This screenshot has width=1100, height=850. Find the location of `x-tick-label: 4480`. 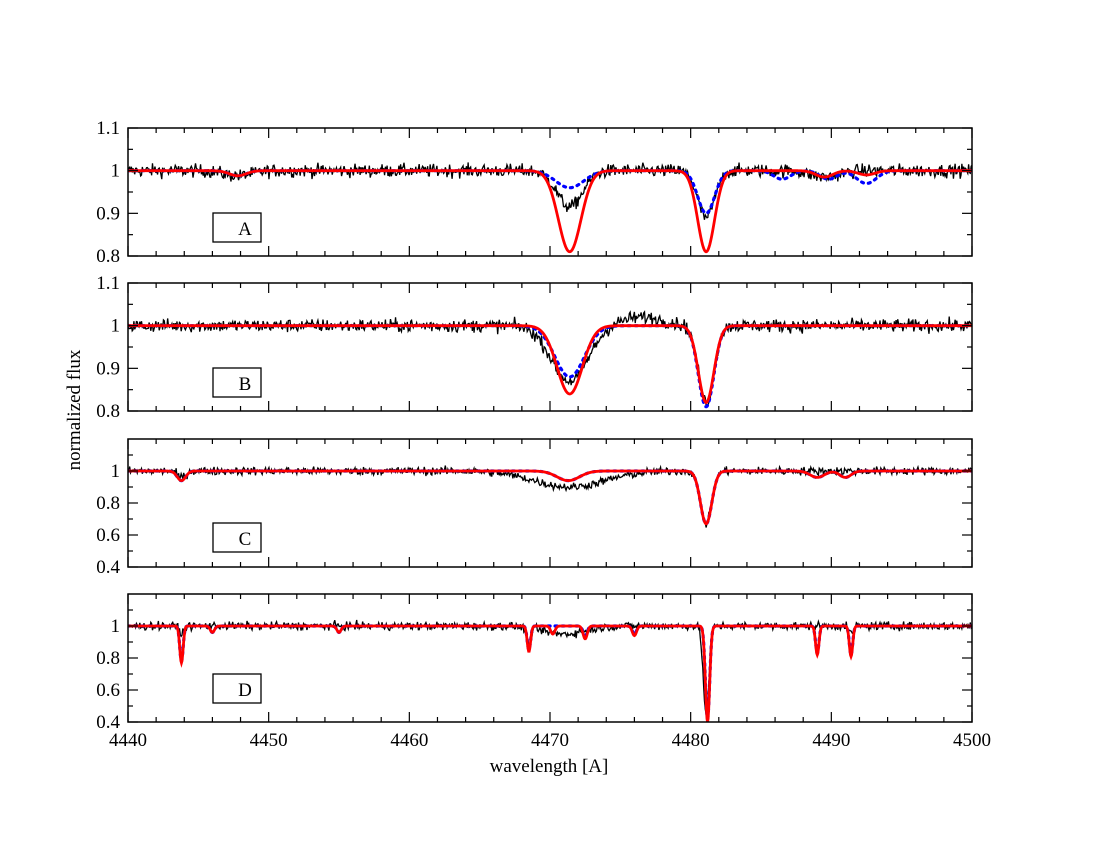

x-tick-label: 4480 is located at coordinates (691, 740).